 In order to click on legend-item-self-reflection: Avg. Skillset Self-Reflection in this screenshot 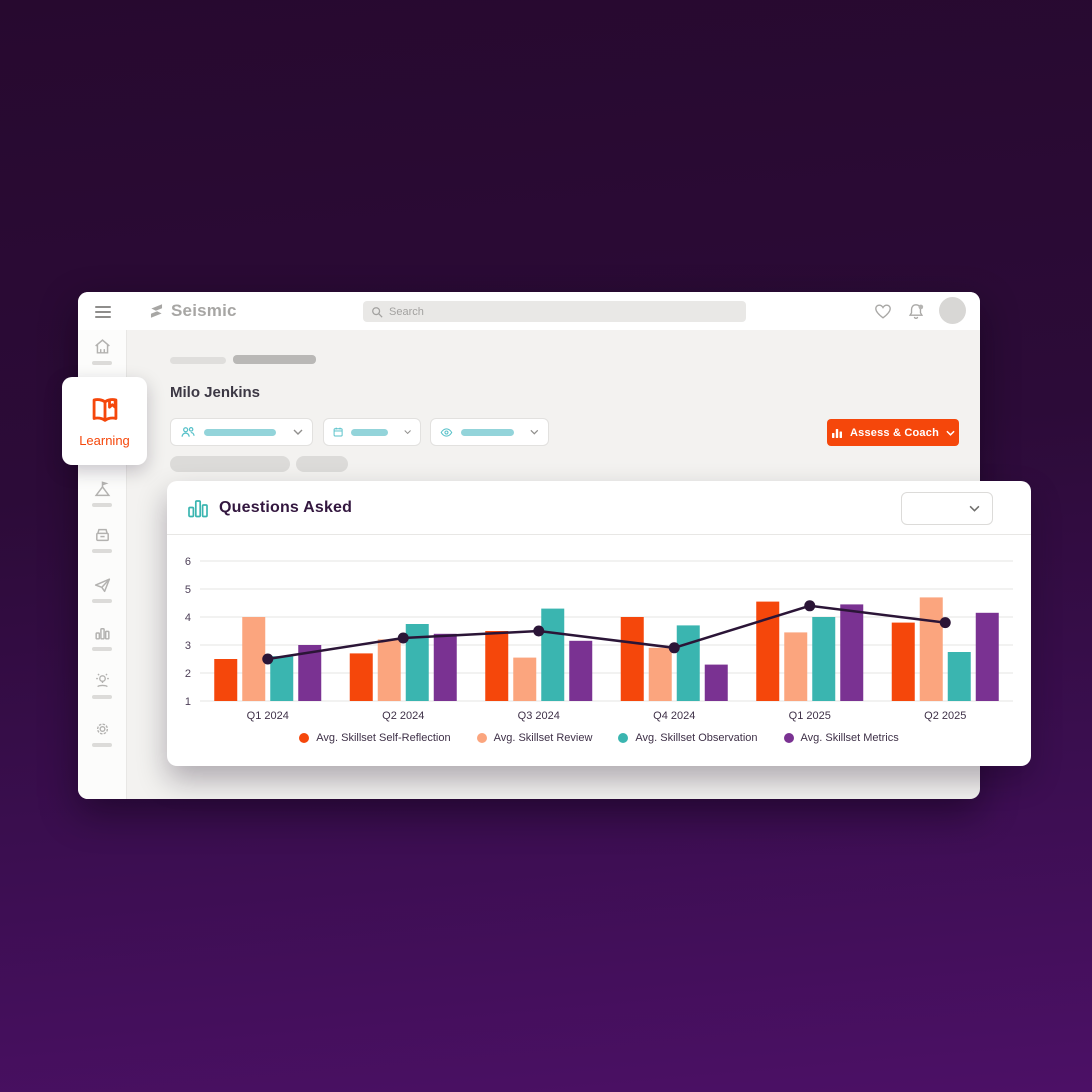, I will do `click(375, 738)`.